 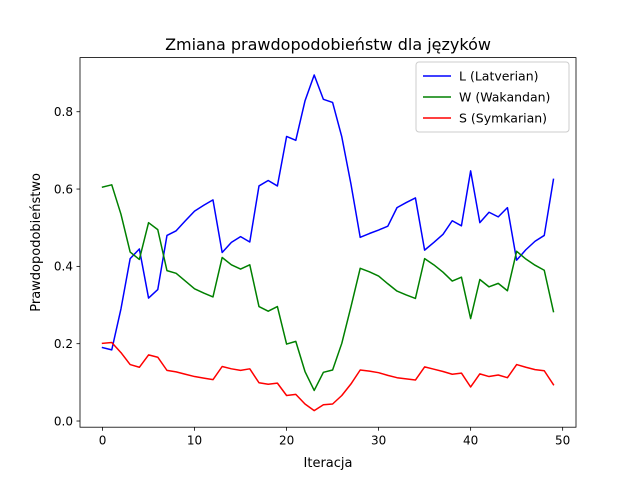 I want to click on y-tick-label: 0.4, so click(x=63, y=267).